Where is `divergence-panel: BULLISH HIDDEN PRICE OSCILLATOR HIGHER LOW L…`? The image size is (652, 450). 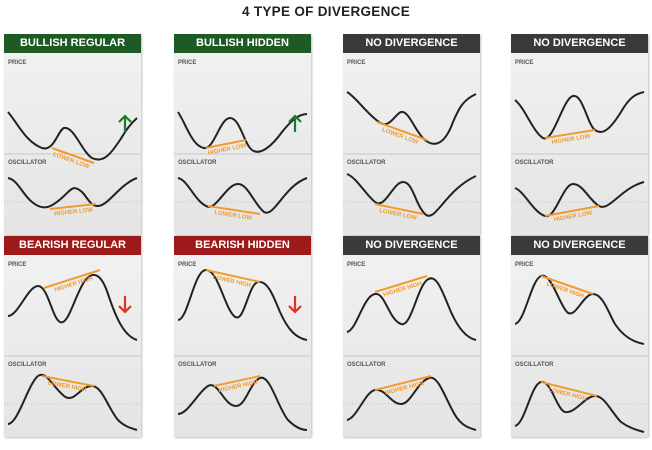 divergence-panel: BULLISH HIDDEN PRICE OSCILLATOR HIGHER LOW L… is located at coordinates (242, 134).